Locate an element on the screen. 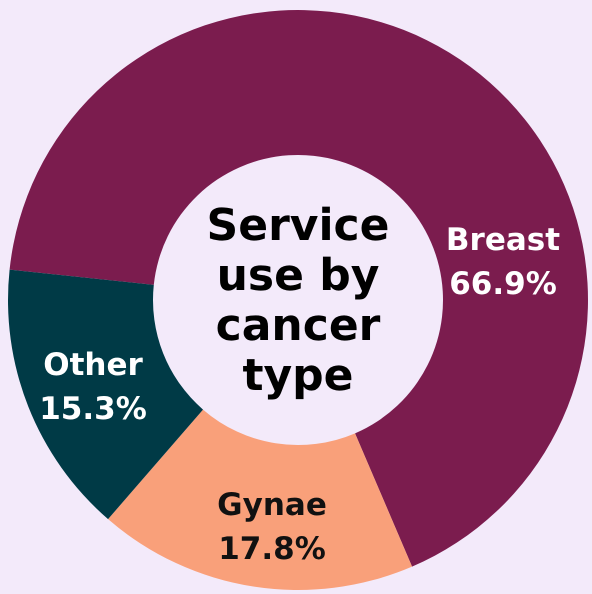  slice-label: Other is located at coordinates (93, 365).